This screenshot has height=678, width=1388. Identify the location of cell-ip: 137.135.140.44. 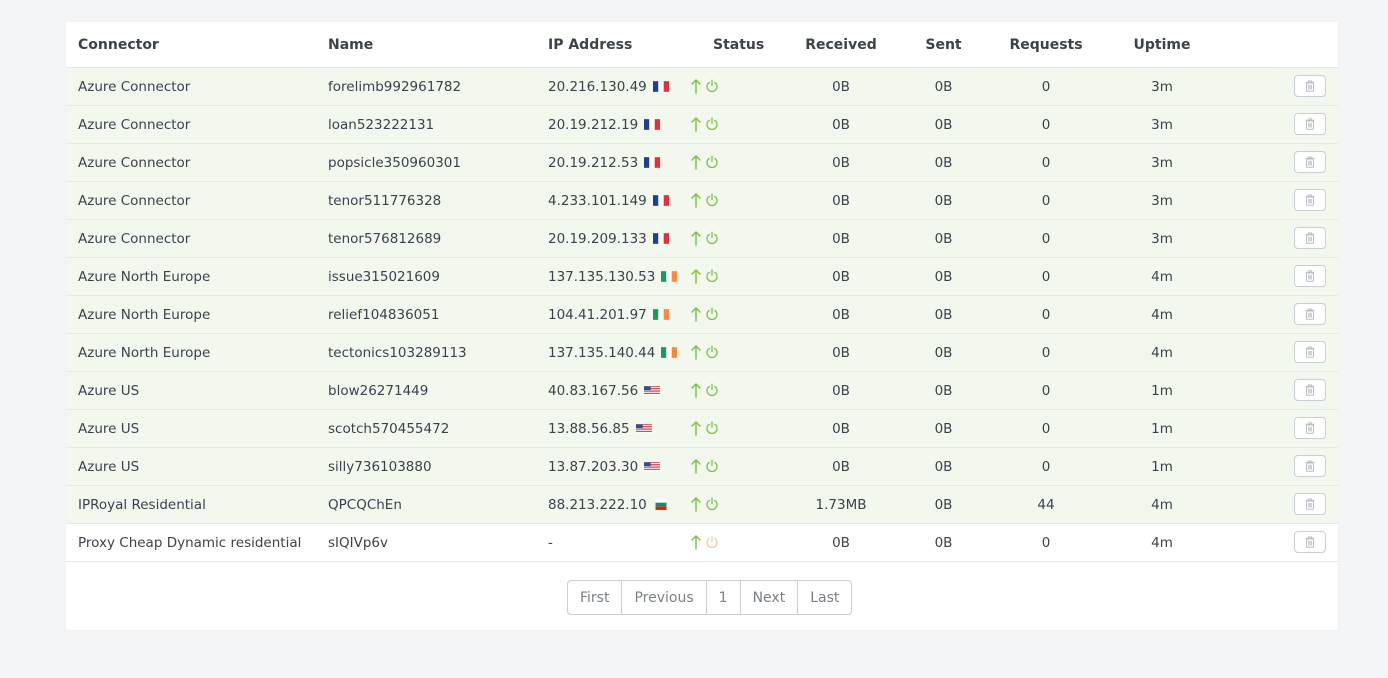
(608, 352).